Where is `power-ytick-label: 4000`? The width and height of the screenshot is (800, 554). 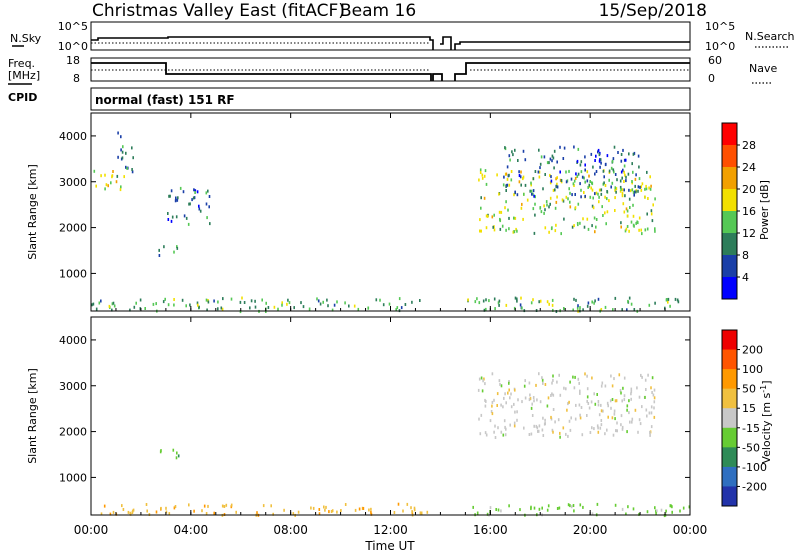 power-ytick-label: 4000 is located at coordinates (73, 136).